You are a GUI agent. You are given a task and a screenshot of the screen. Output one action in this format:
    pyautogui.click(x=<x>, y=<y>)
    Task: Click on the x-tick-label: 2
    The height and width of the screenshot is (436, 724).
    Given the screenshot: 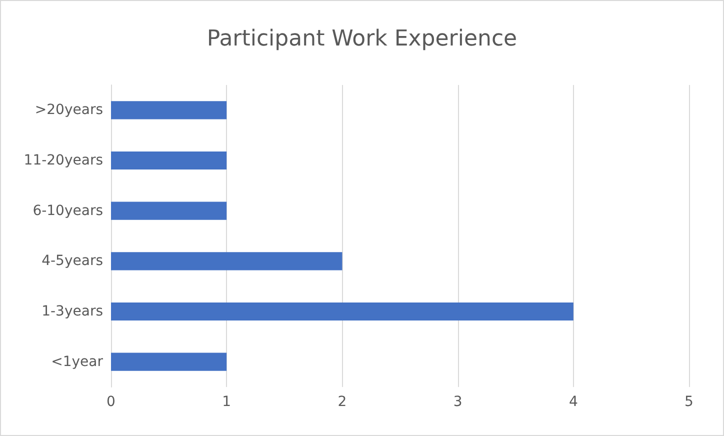 What is the action you would take?
    pyautogui.click(x=342, y=402)
    